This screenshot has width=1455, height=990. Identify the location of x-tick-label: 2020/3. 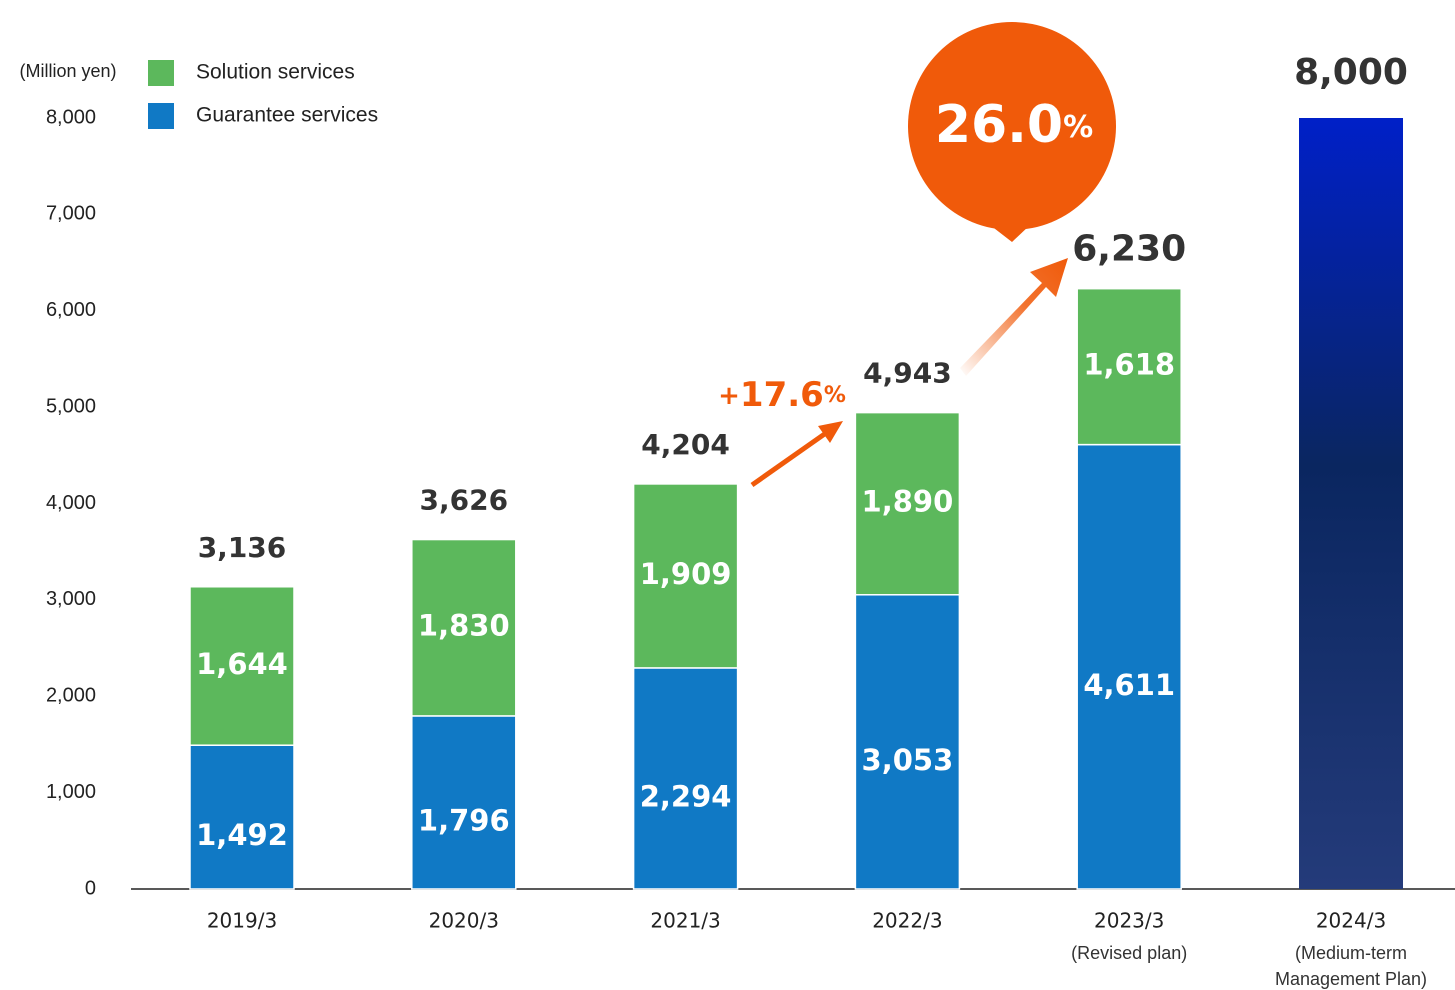
(464, 921).